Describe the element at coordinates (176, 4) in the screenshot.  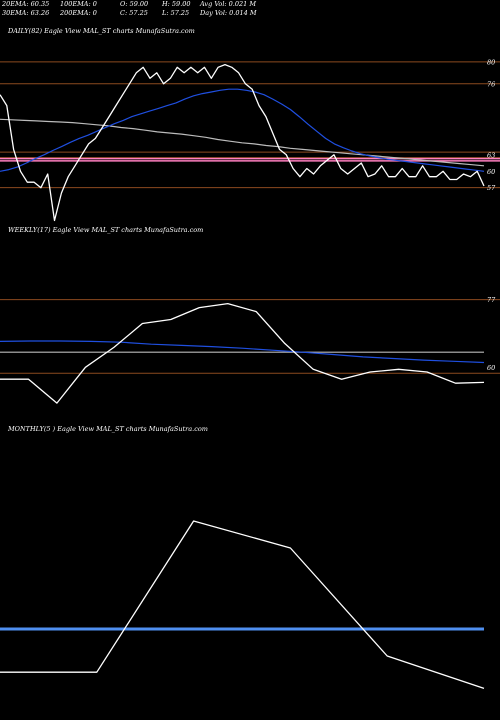
I see `header-high: H: 59.00` at that location.